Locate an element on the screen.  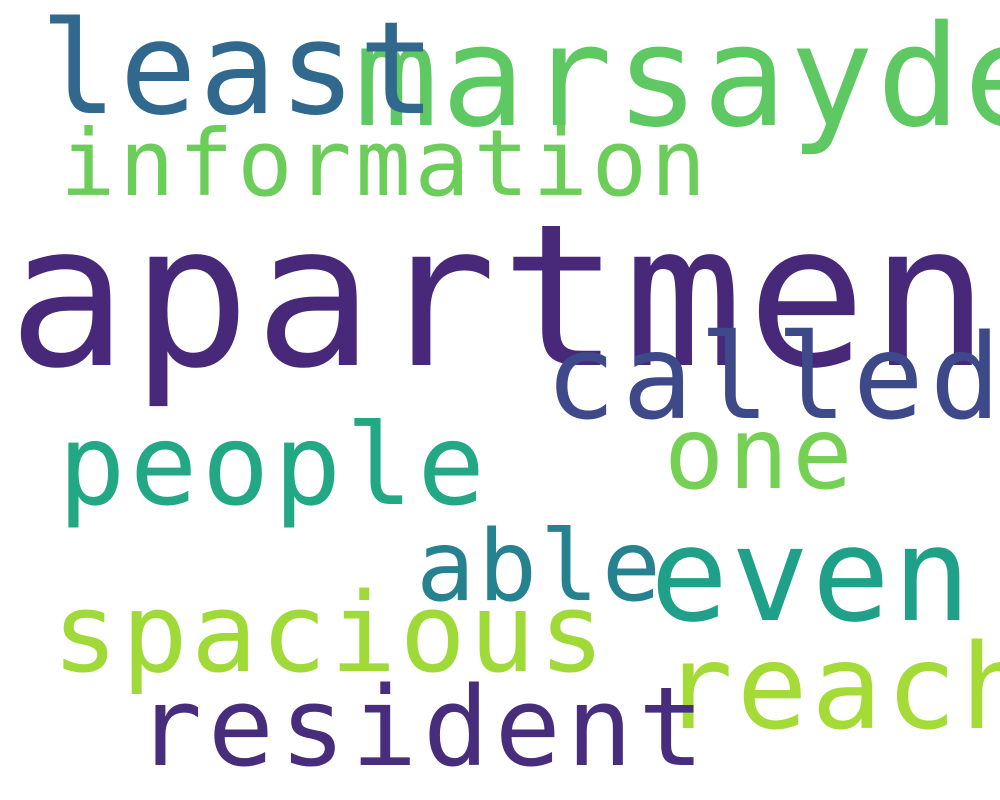
word-even: even is located at coordinates (812, 575).